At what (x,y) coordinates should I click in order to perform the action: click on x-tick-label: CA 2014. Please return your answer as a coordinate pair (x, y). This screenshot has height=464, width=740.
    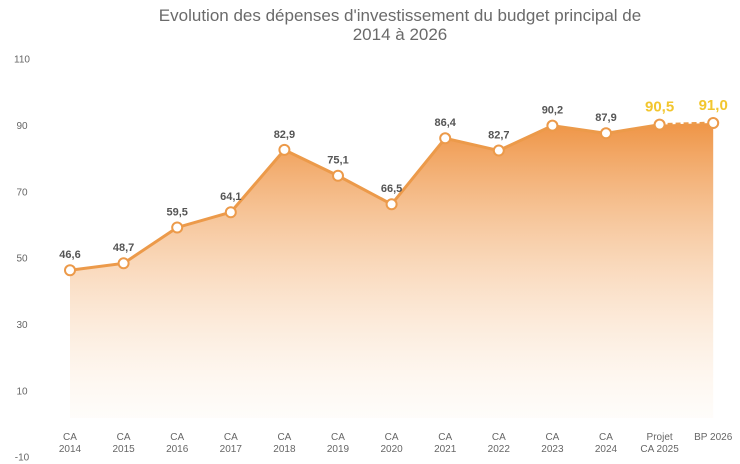
    Looking at the image, I should click on (70, 443).